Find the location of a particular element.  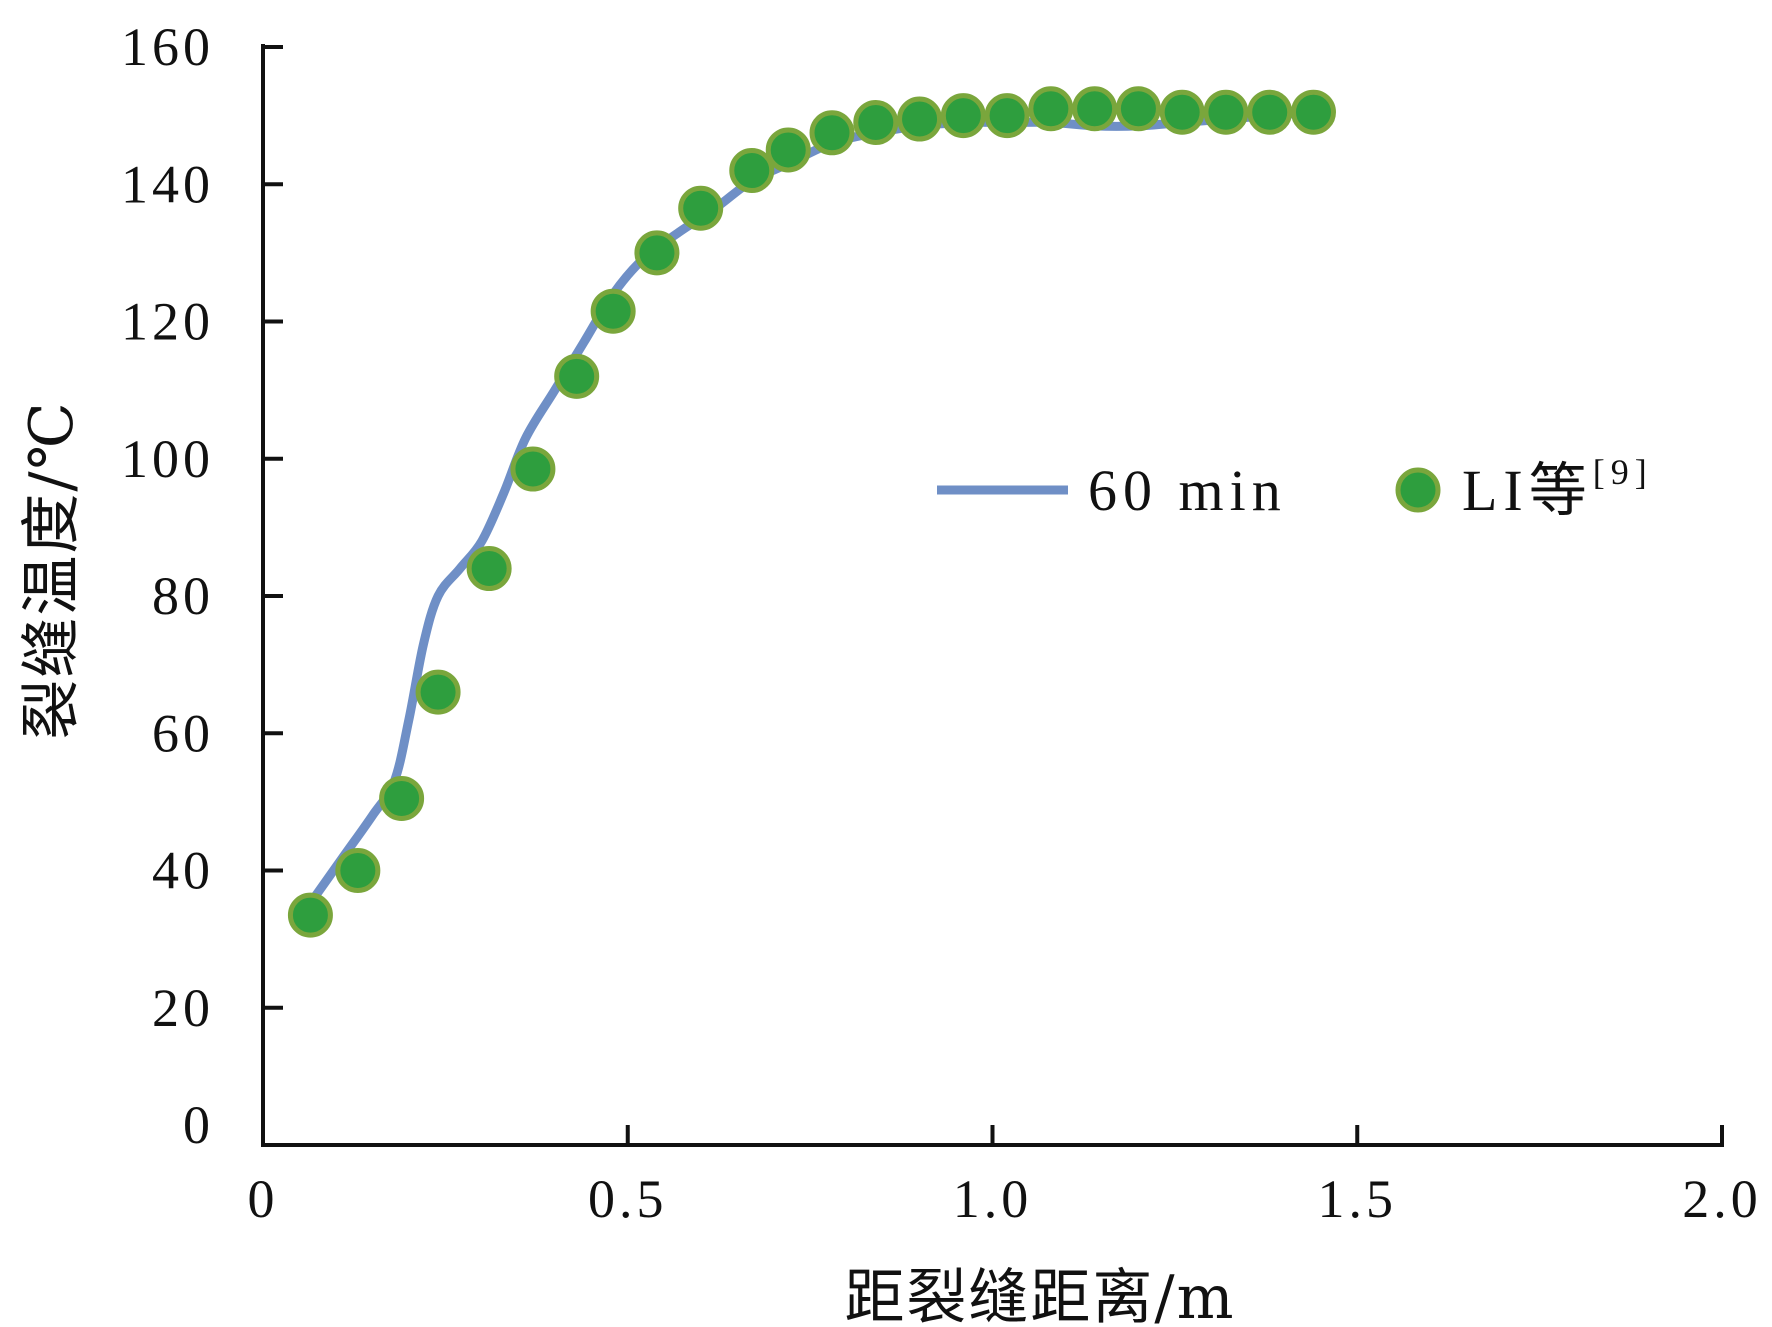

y-tick-label: 100 is located at coordinates (167, 459).